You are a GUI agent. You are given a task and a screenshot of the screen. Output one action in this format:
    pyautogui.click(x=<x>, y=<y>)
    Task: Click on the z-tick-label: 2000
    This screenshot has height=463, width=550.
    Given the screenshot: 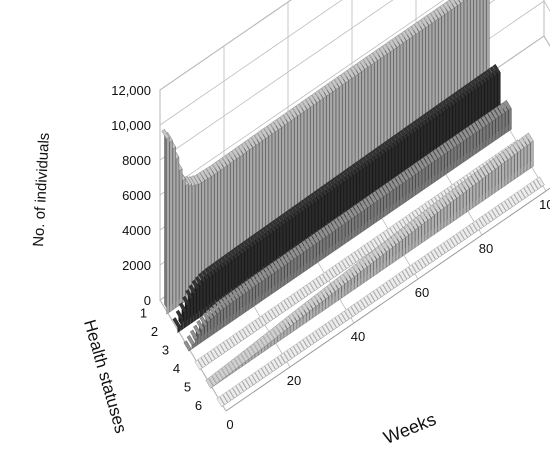 What is the action you would take?
    pyautogui.click(x=136, y=265)
    